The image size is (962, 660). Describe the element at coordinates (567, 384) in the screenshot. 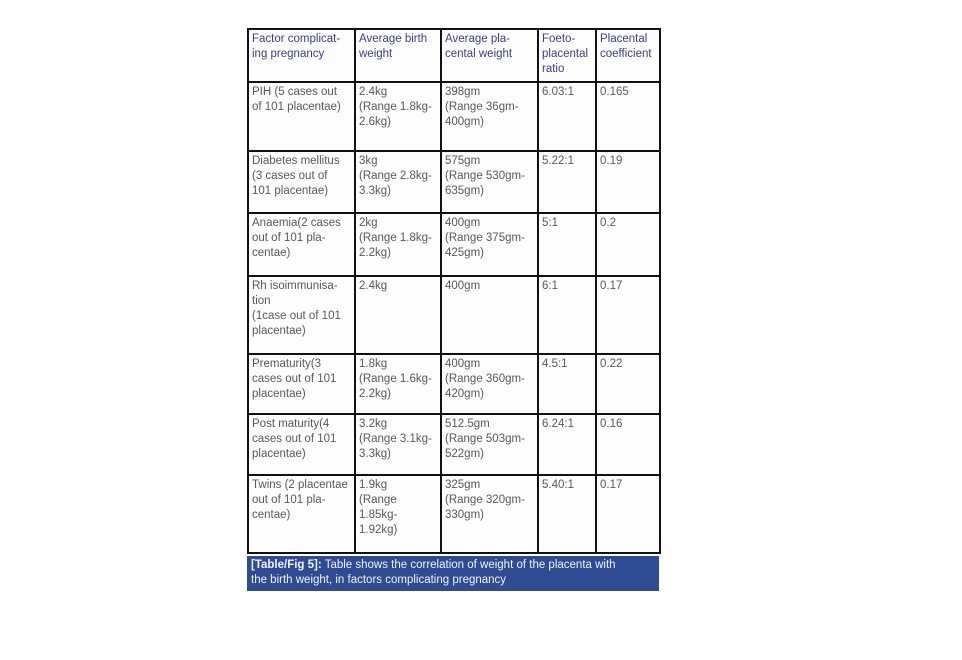

I see `cell-ratio: 4.5:1` at that location.